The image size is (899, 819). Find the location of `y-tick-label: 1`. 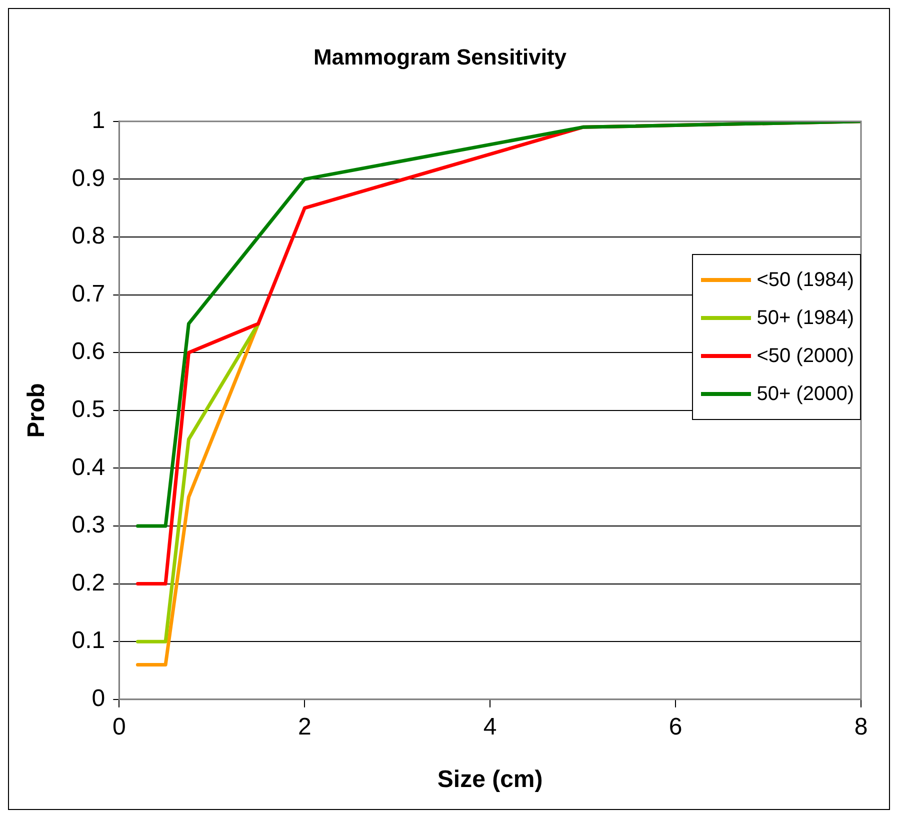

y-tick-label: 1 is located at coordinates (99, 120).